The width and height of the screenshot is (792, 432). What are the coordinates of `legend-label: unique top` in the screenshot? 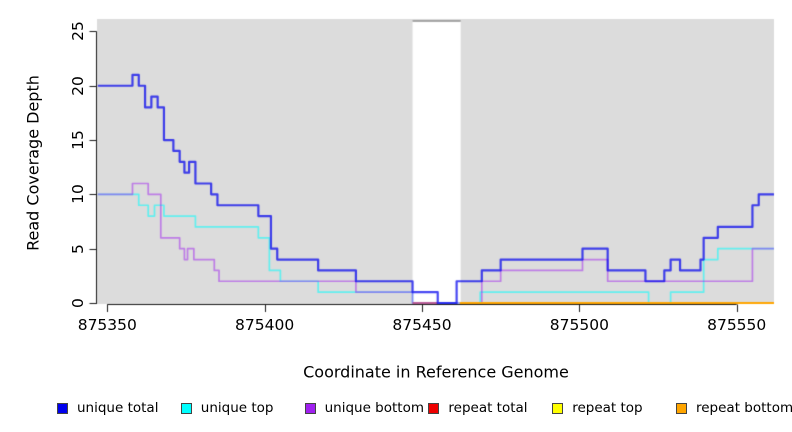 It's located at (237, 408).